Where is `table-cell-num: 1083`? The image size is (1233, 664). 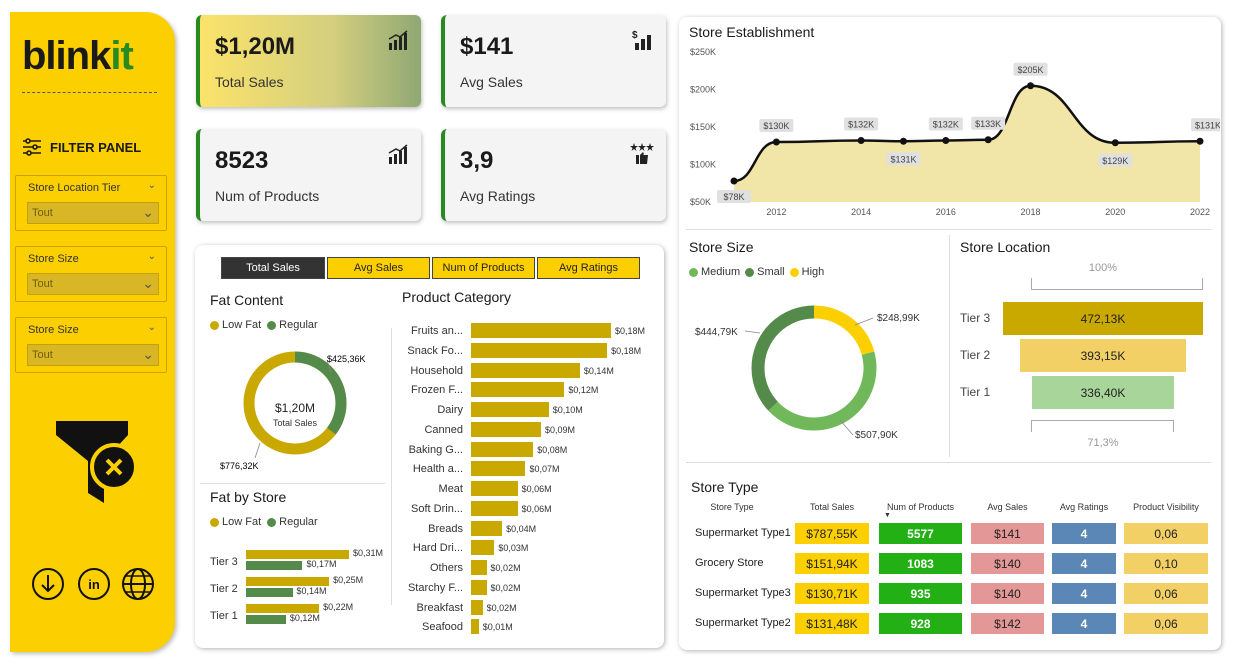
table-cell-num: 1083 is located at coordinates (920, 563).